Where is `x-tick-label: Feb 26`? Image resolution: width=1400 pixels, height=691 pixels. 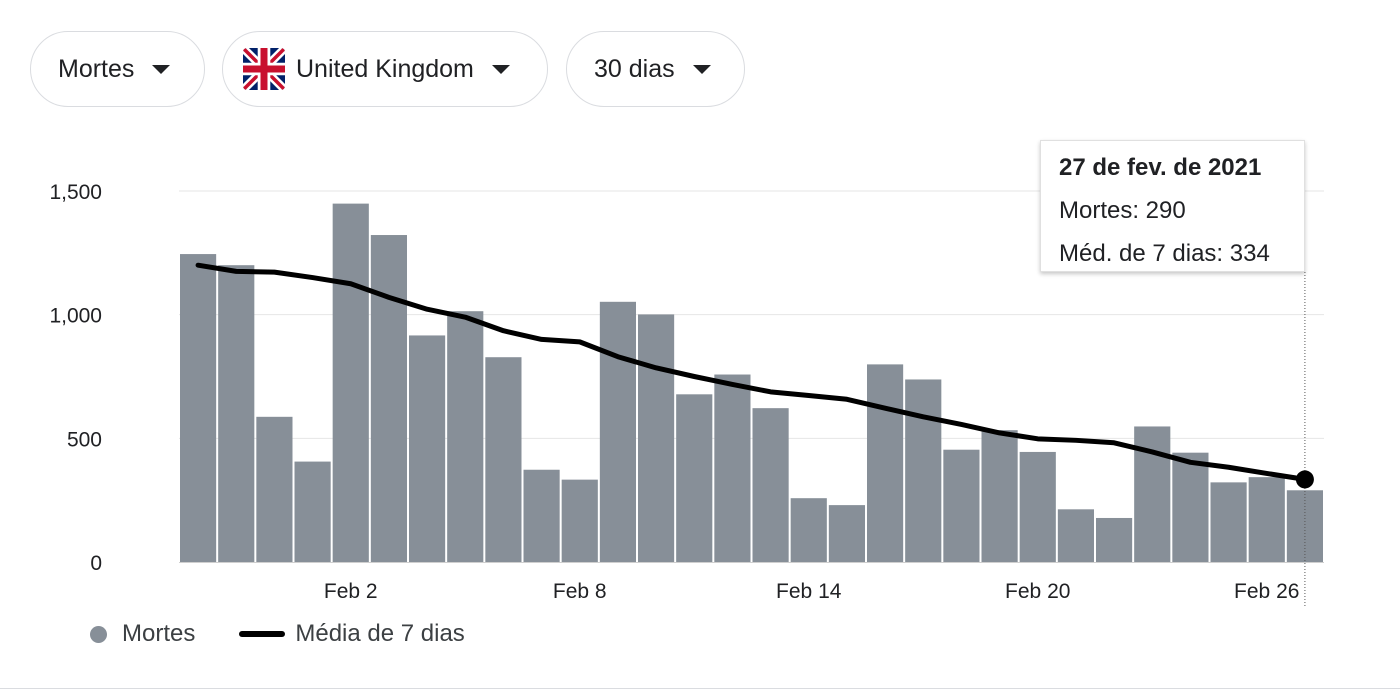
x-tick-label: Feb 26 is located at coordinates (1266, 591).